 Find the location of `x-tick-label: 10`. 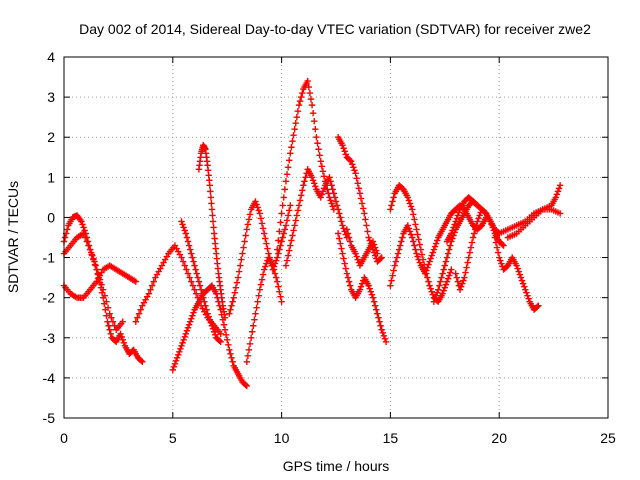

x-tick-label: 10 is located at coordinates (282, 438).